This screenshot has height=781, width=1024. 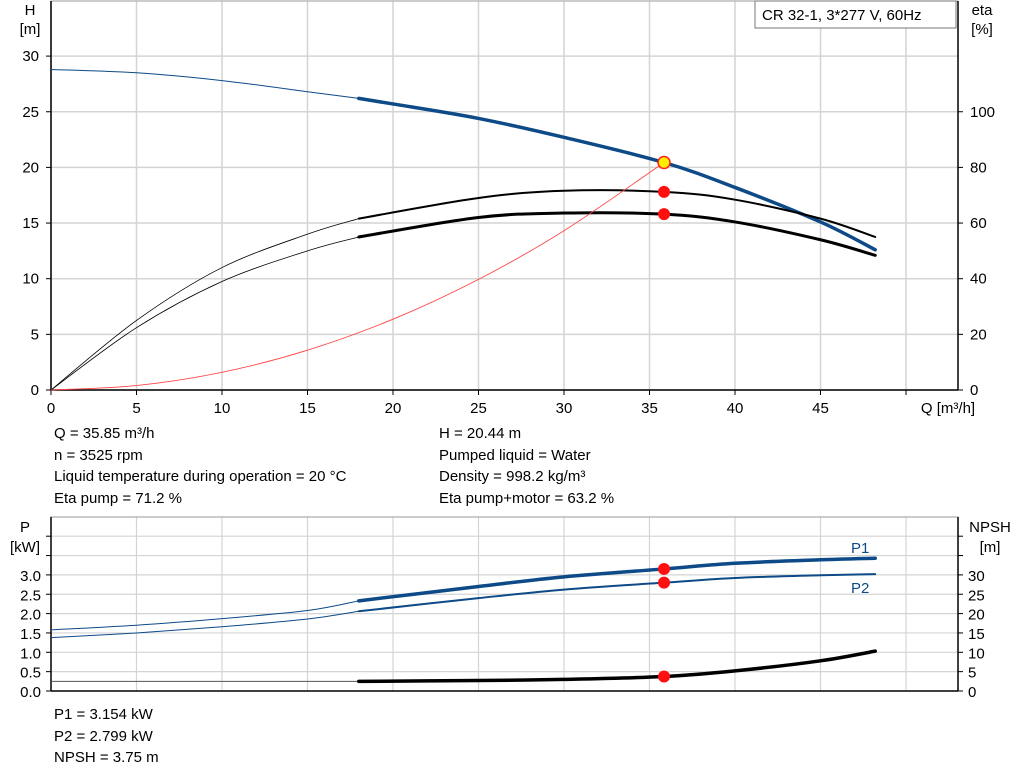 What do you see at coordinates (617, 174) in the screenshot?
I see `H-curve` at bounding box center [617, 174].